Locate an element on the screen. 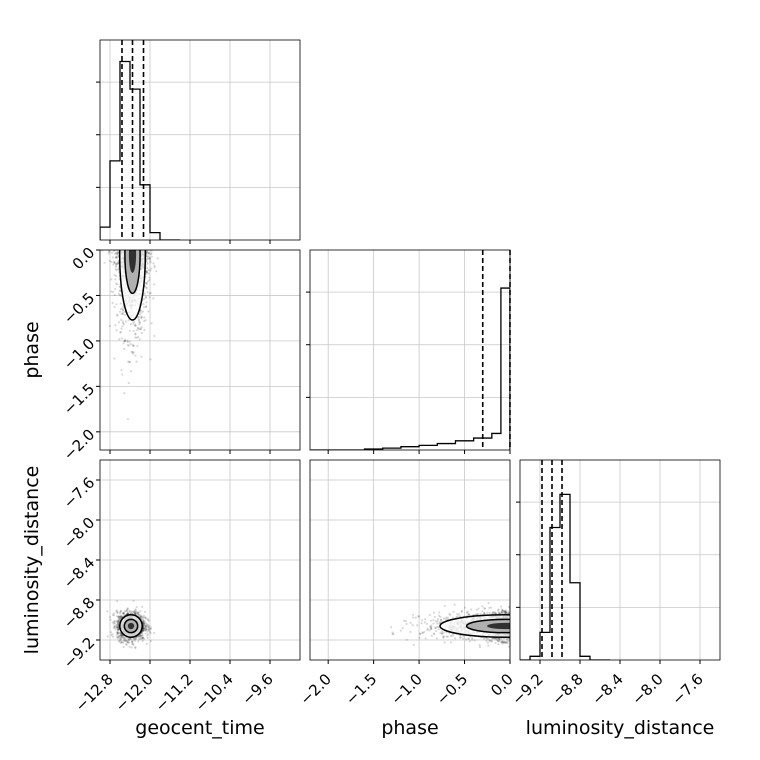 This screenshot has width=760, height=760. density-core is located at coordinates (131, 626).